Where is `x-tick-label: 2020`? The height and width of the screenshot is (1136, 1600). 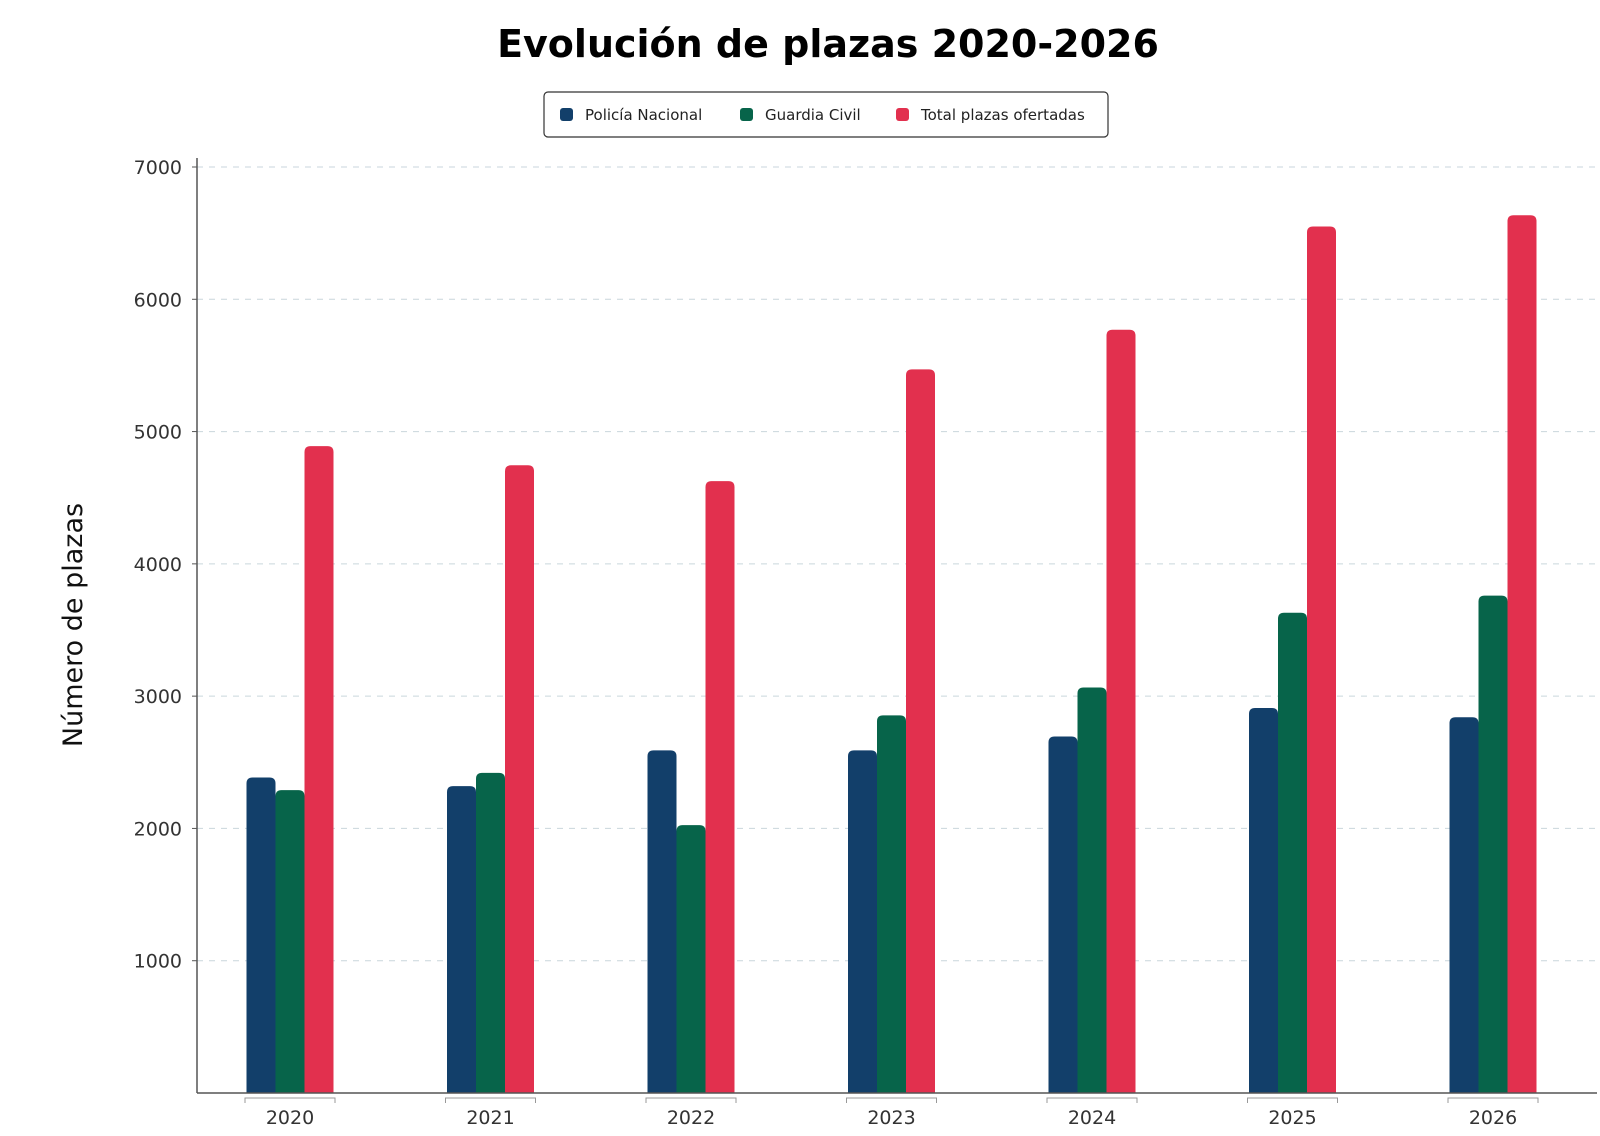
x-tick-label: 2020 is located at coordinates (290, 1118).